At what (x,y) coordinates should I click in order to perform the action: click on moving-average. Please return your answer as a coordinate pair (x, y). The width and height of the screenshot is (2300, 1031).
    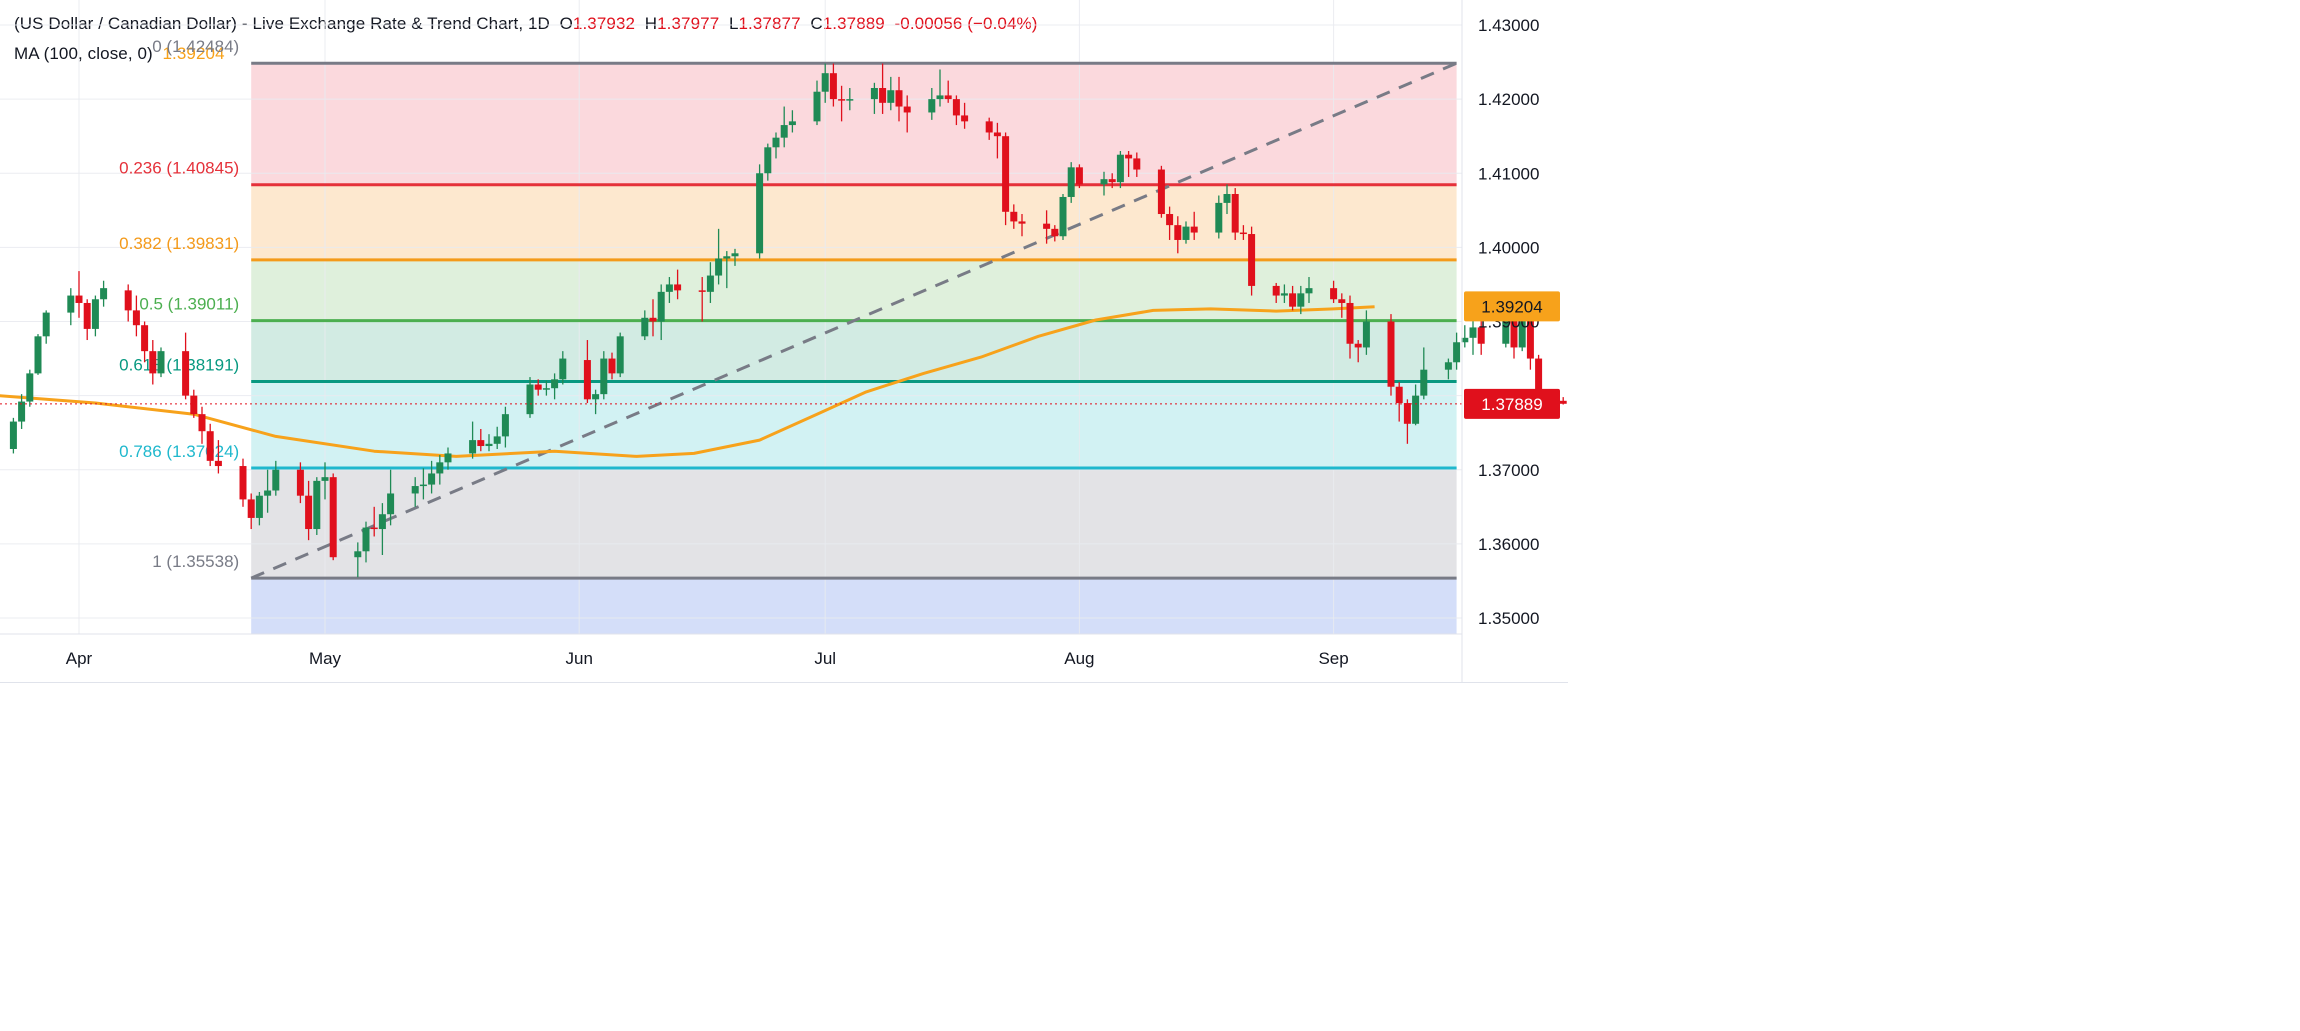
    Looking at the image, I should click on (687, 381).